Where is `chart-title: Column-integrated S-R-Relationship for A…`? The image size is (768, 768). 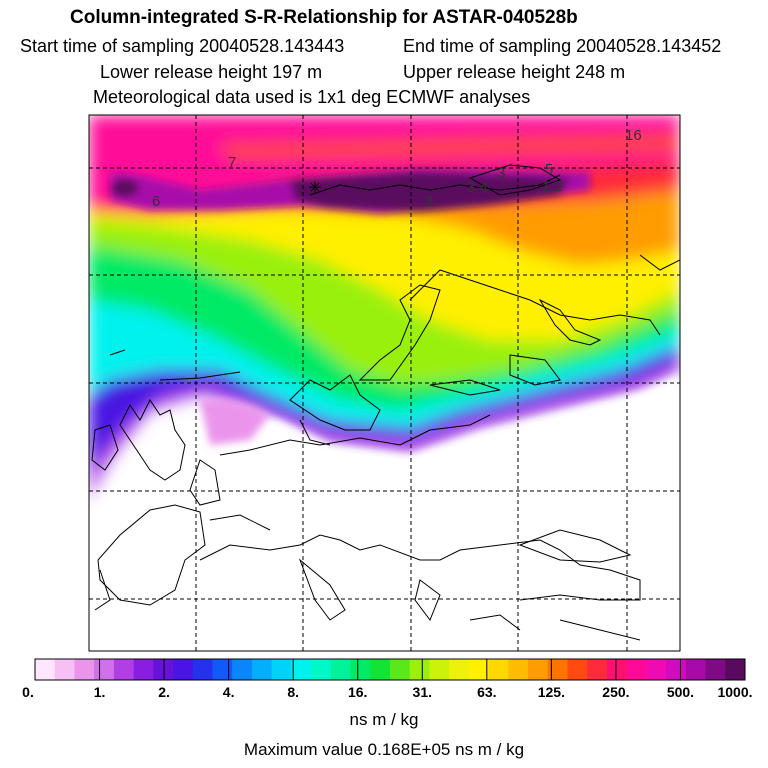 chart-title: Column-integrated S-R-Relationship for A… is located at coordinates (324, 17).